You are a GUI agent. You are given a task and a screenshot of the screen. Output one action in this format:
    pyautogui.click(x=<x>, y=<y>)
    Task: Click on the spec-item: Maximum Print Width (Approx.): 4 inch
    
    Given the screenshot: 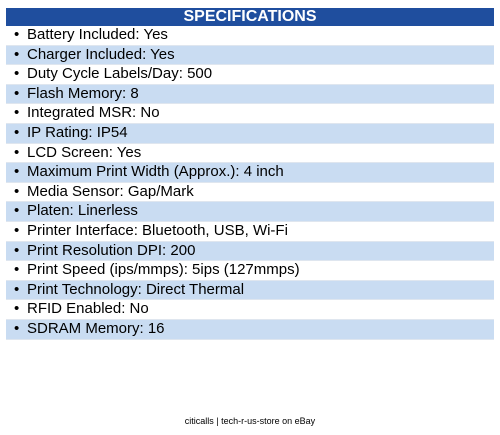 What is the action you would take?
    pyautogui.click(x=250, y=173)
    